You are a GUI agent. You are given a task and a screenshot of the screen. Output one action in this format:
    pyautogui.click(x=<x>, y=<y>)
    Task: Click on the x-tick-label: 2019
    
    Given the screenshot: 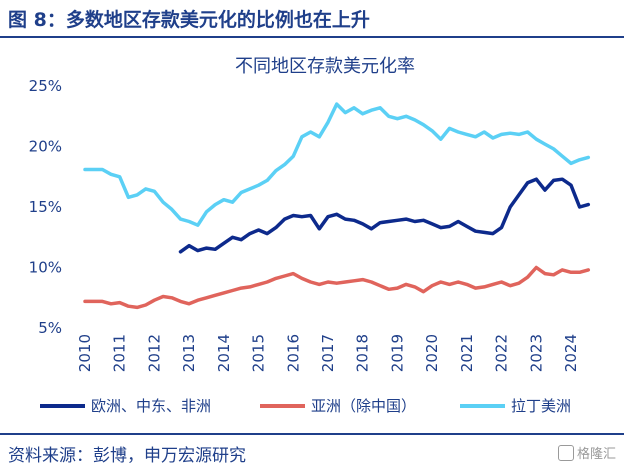 What is the action you would take?
    pyautogui.click(x=397, y=353)
    